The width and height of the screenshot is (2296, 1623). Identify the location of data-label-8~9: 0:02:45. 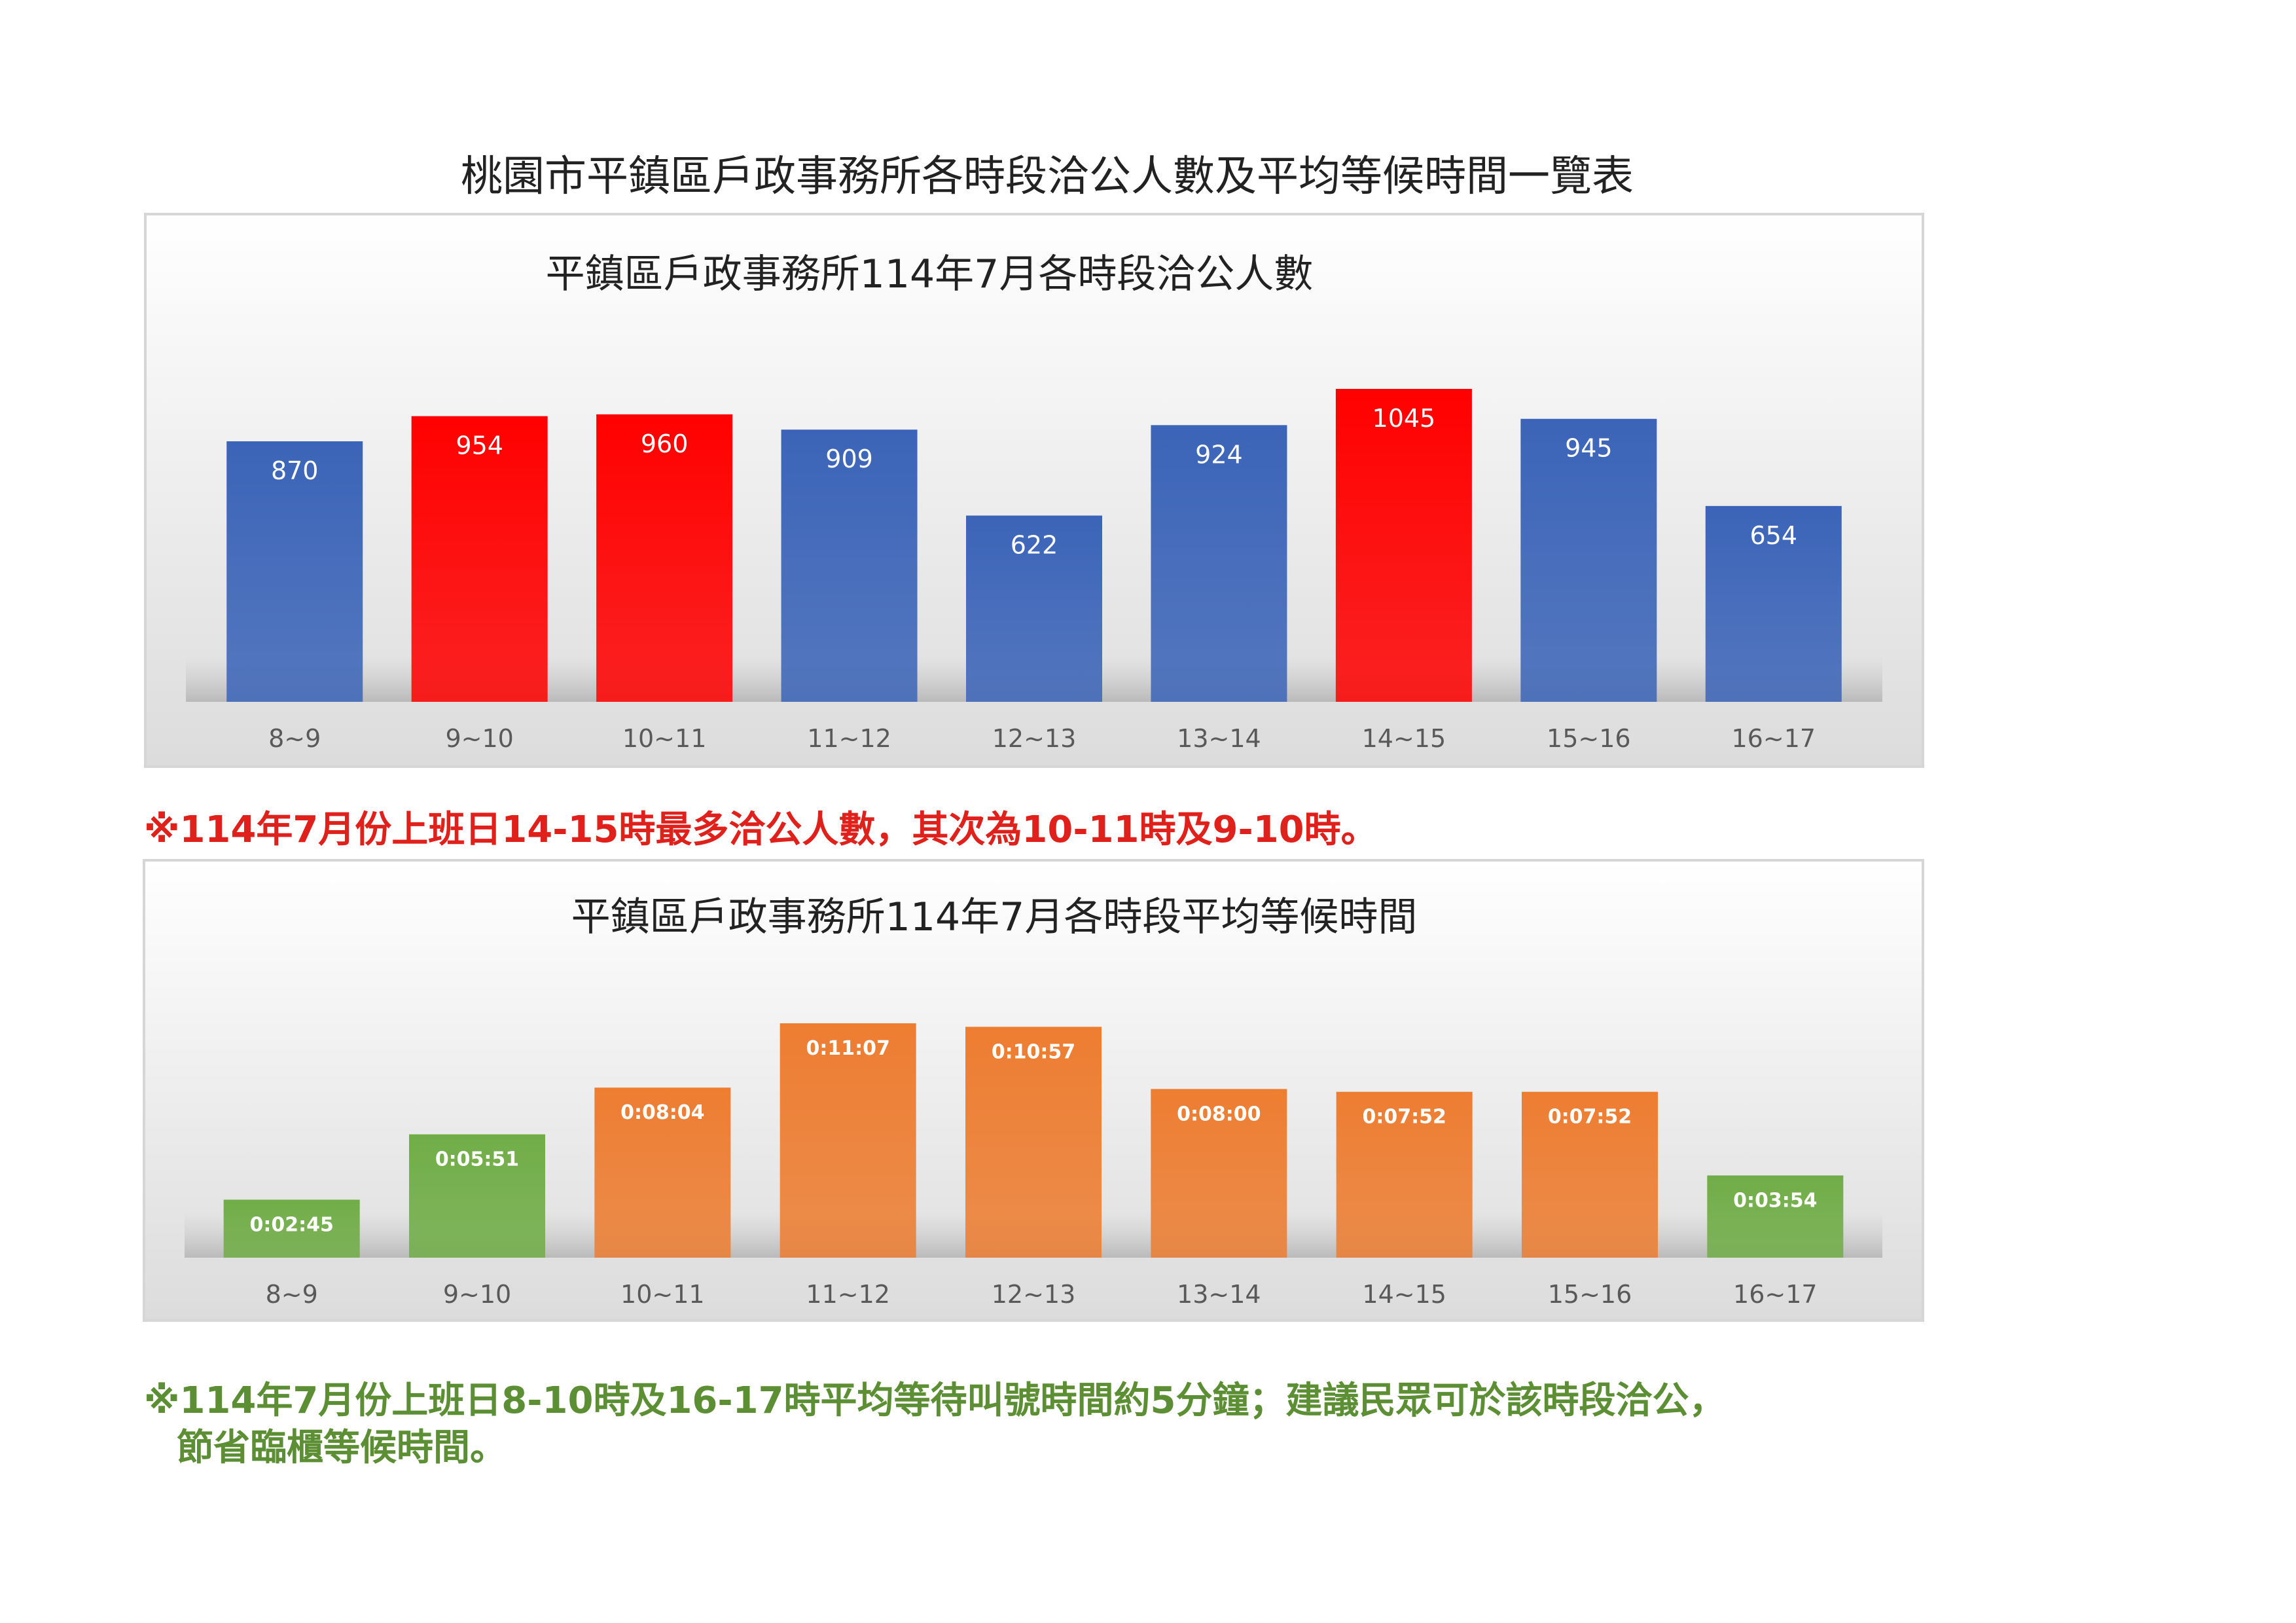
(291, 1224).